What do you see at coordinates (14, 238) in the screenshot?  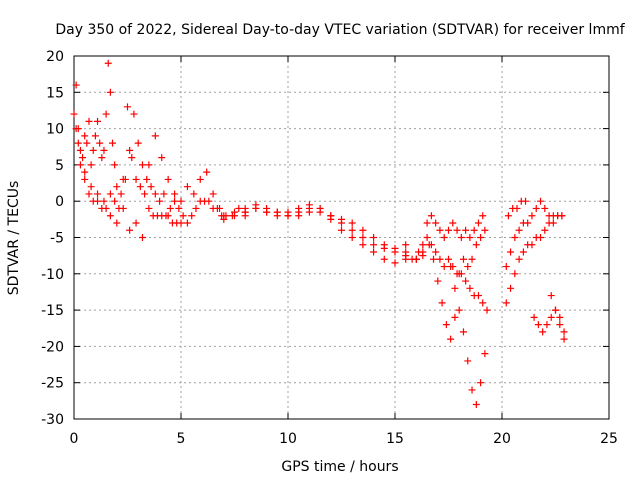 I see `y-axis-label: SDTVAR / TECUs` at bounding box center [14, 238].